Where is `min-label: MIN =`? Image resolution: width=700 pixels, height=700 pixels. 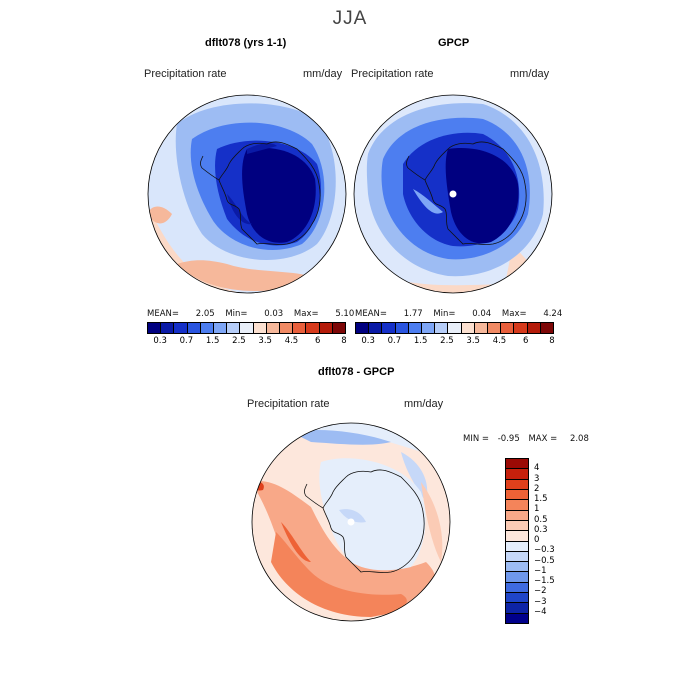
min-label: MIN = is located at coordinates (476, 439).